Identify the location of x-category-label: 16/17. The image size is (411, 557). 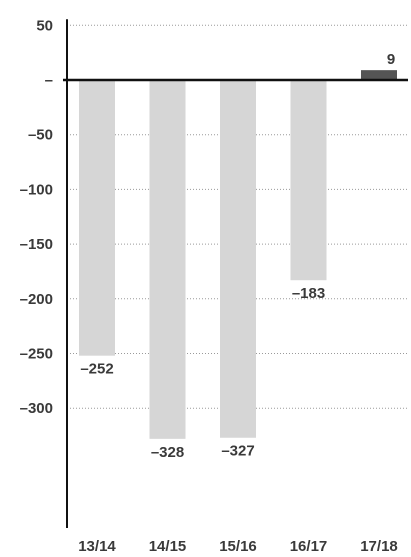
(309, 546).